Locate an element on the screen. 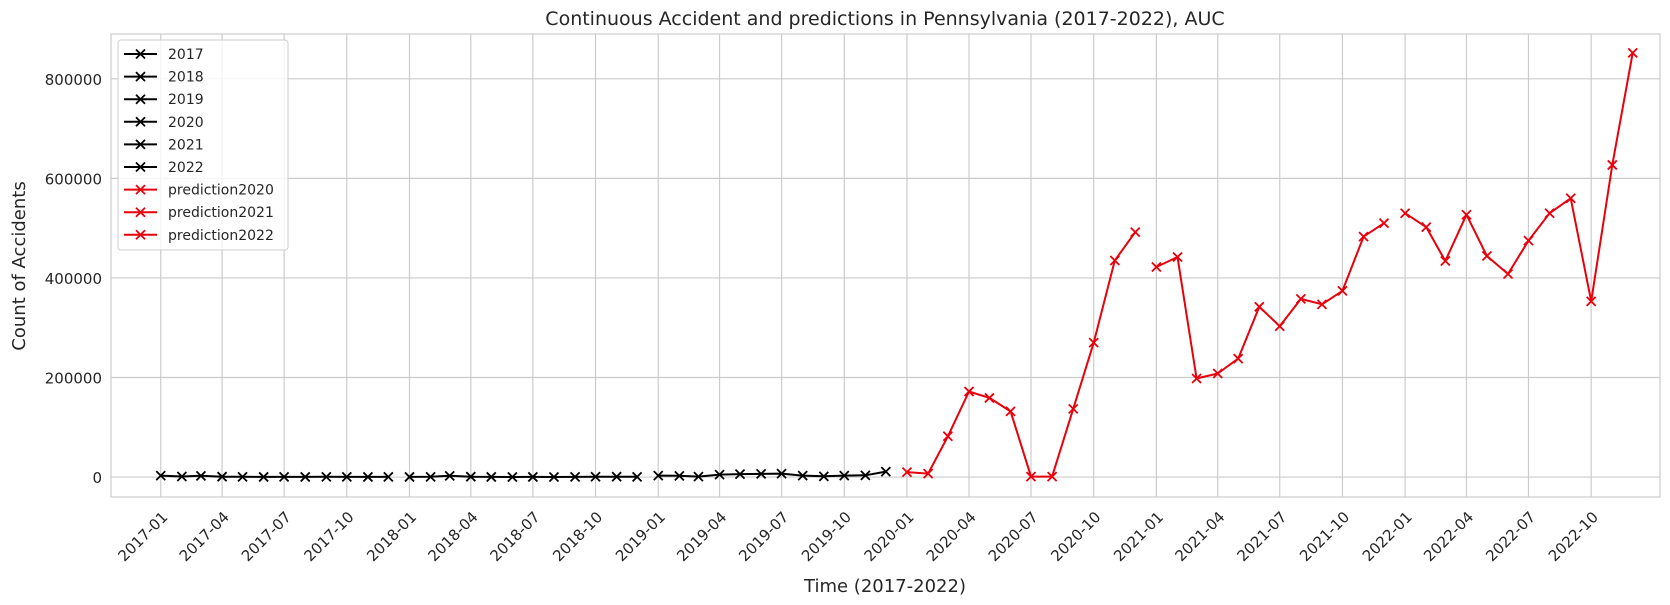 Image resolution: width=1670 pixels, height=605 pixels. x-tick-label: 2017-07 is located at coordinates (266, 536).